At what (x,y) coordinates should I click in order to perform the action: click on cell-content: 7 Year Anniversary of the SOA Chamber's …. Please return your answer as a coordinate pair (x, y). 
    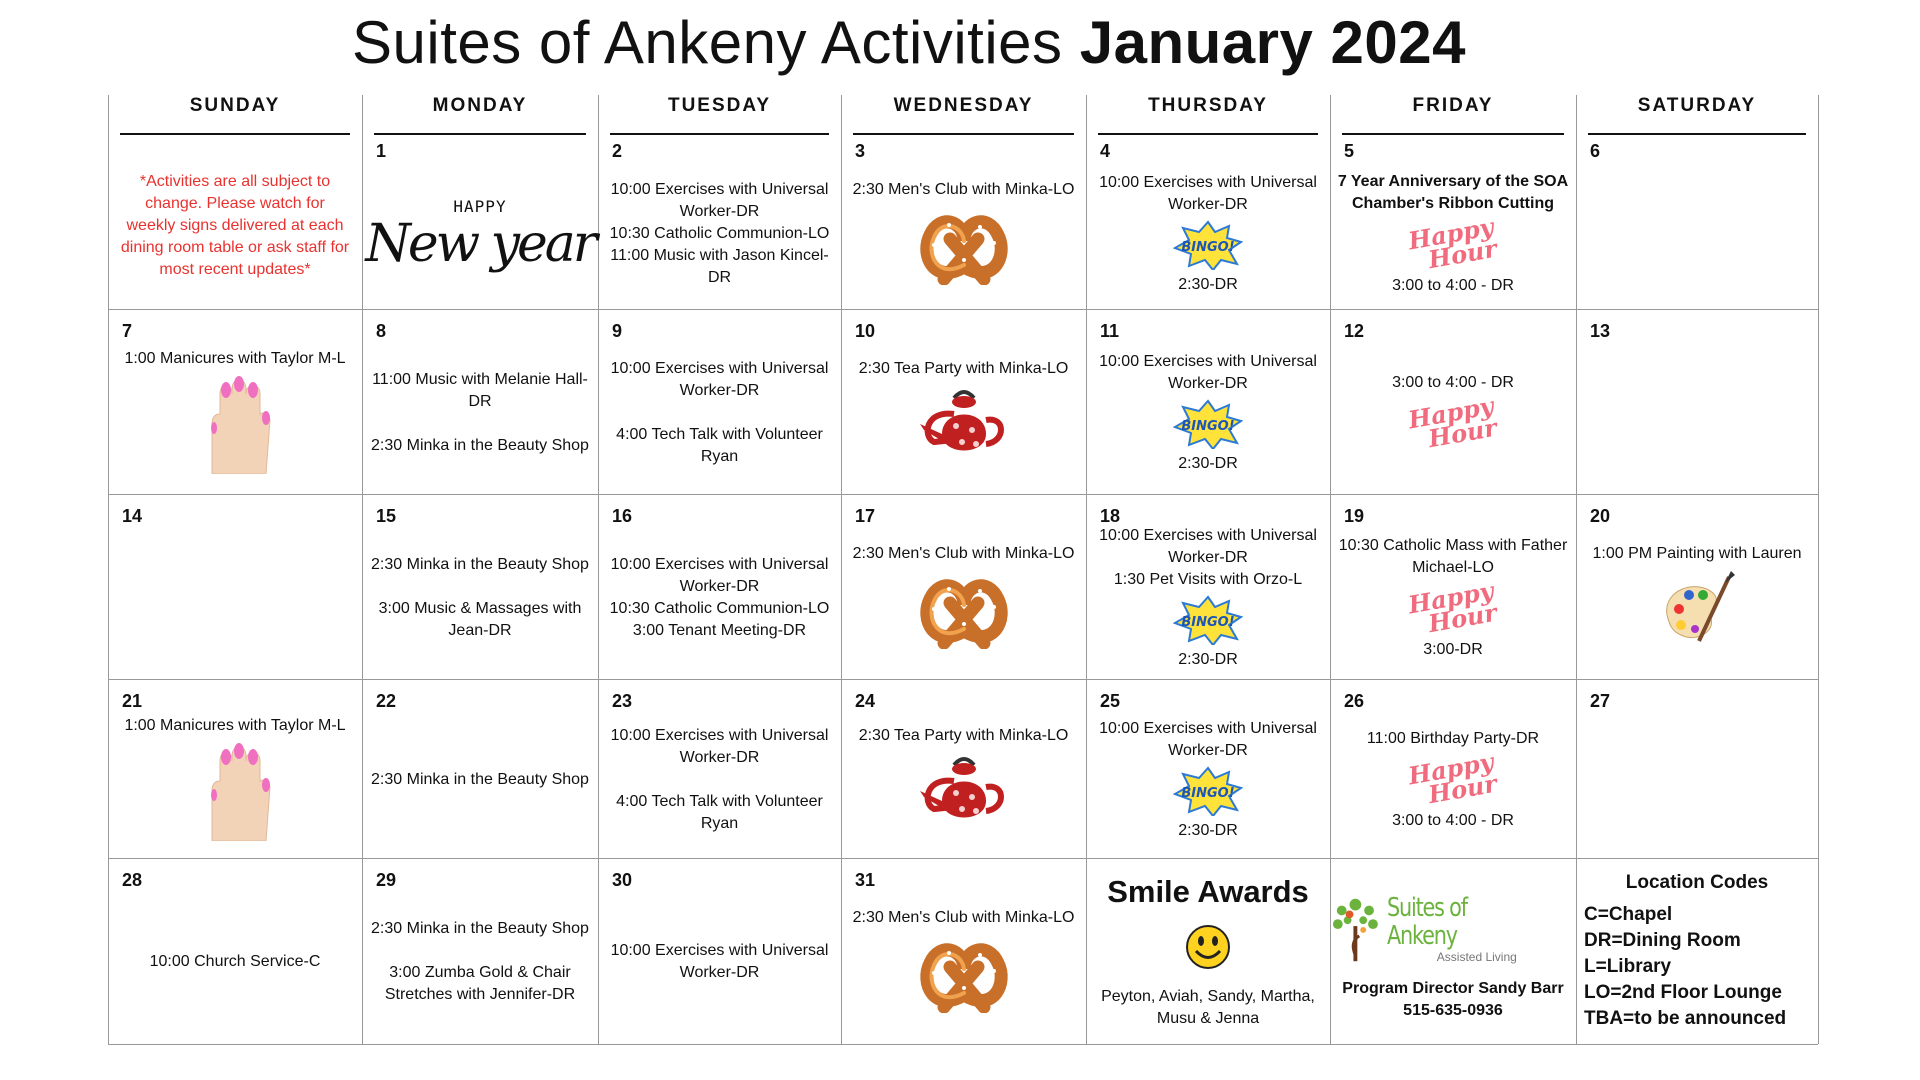
    Looking at the image, I should click on (1453, 234).